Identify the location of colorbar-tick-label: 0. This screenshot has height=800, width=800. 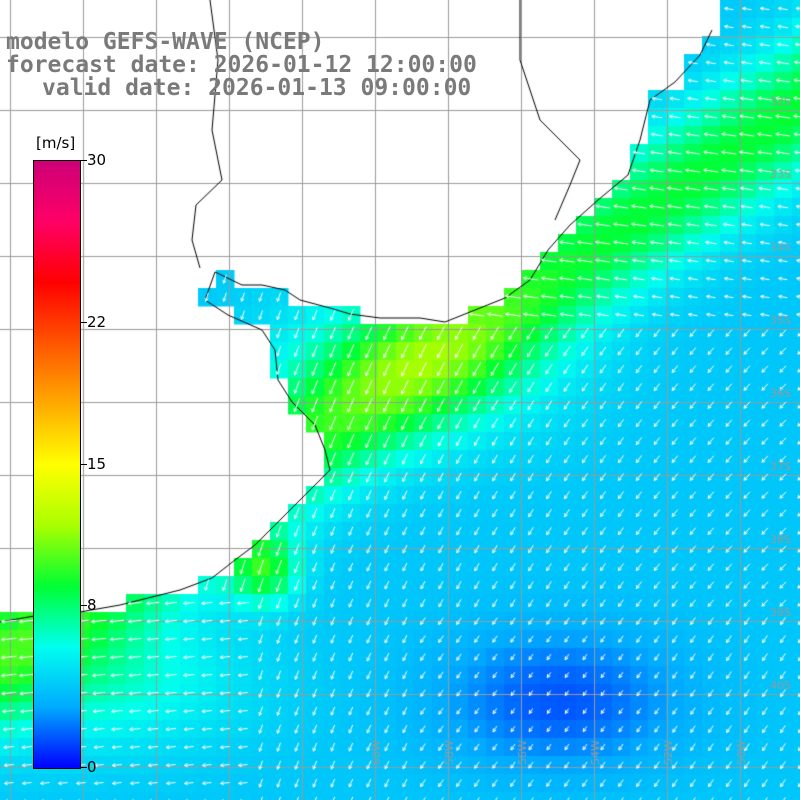
(92, 767).